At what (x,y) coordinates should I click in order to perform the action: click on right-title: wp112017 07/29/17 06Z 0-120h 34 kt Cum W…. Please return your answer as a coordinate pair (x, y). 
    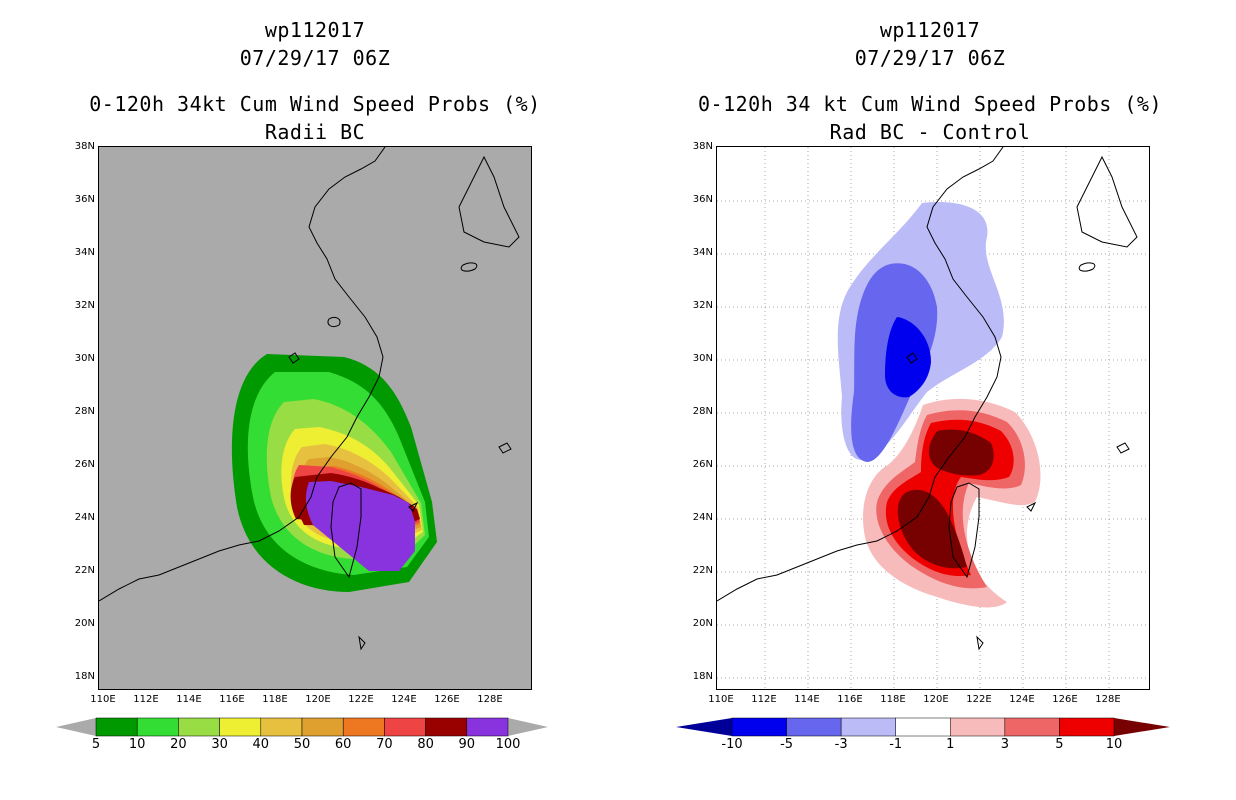
    Looking at the image, I should click on (930, 81).